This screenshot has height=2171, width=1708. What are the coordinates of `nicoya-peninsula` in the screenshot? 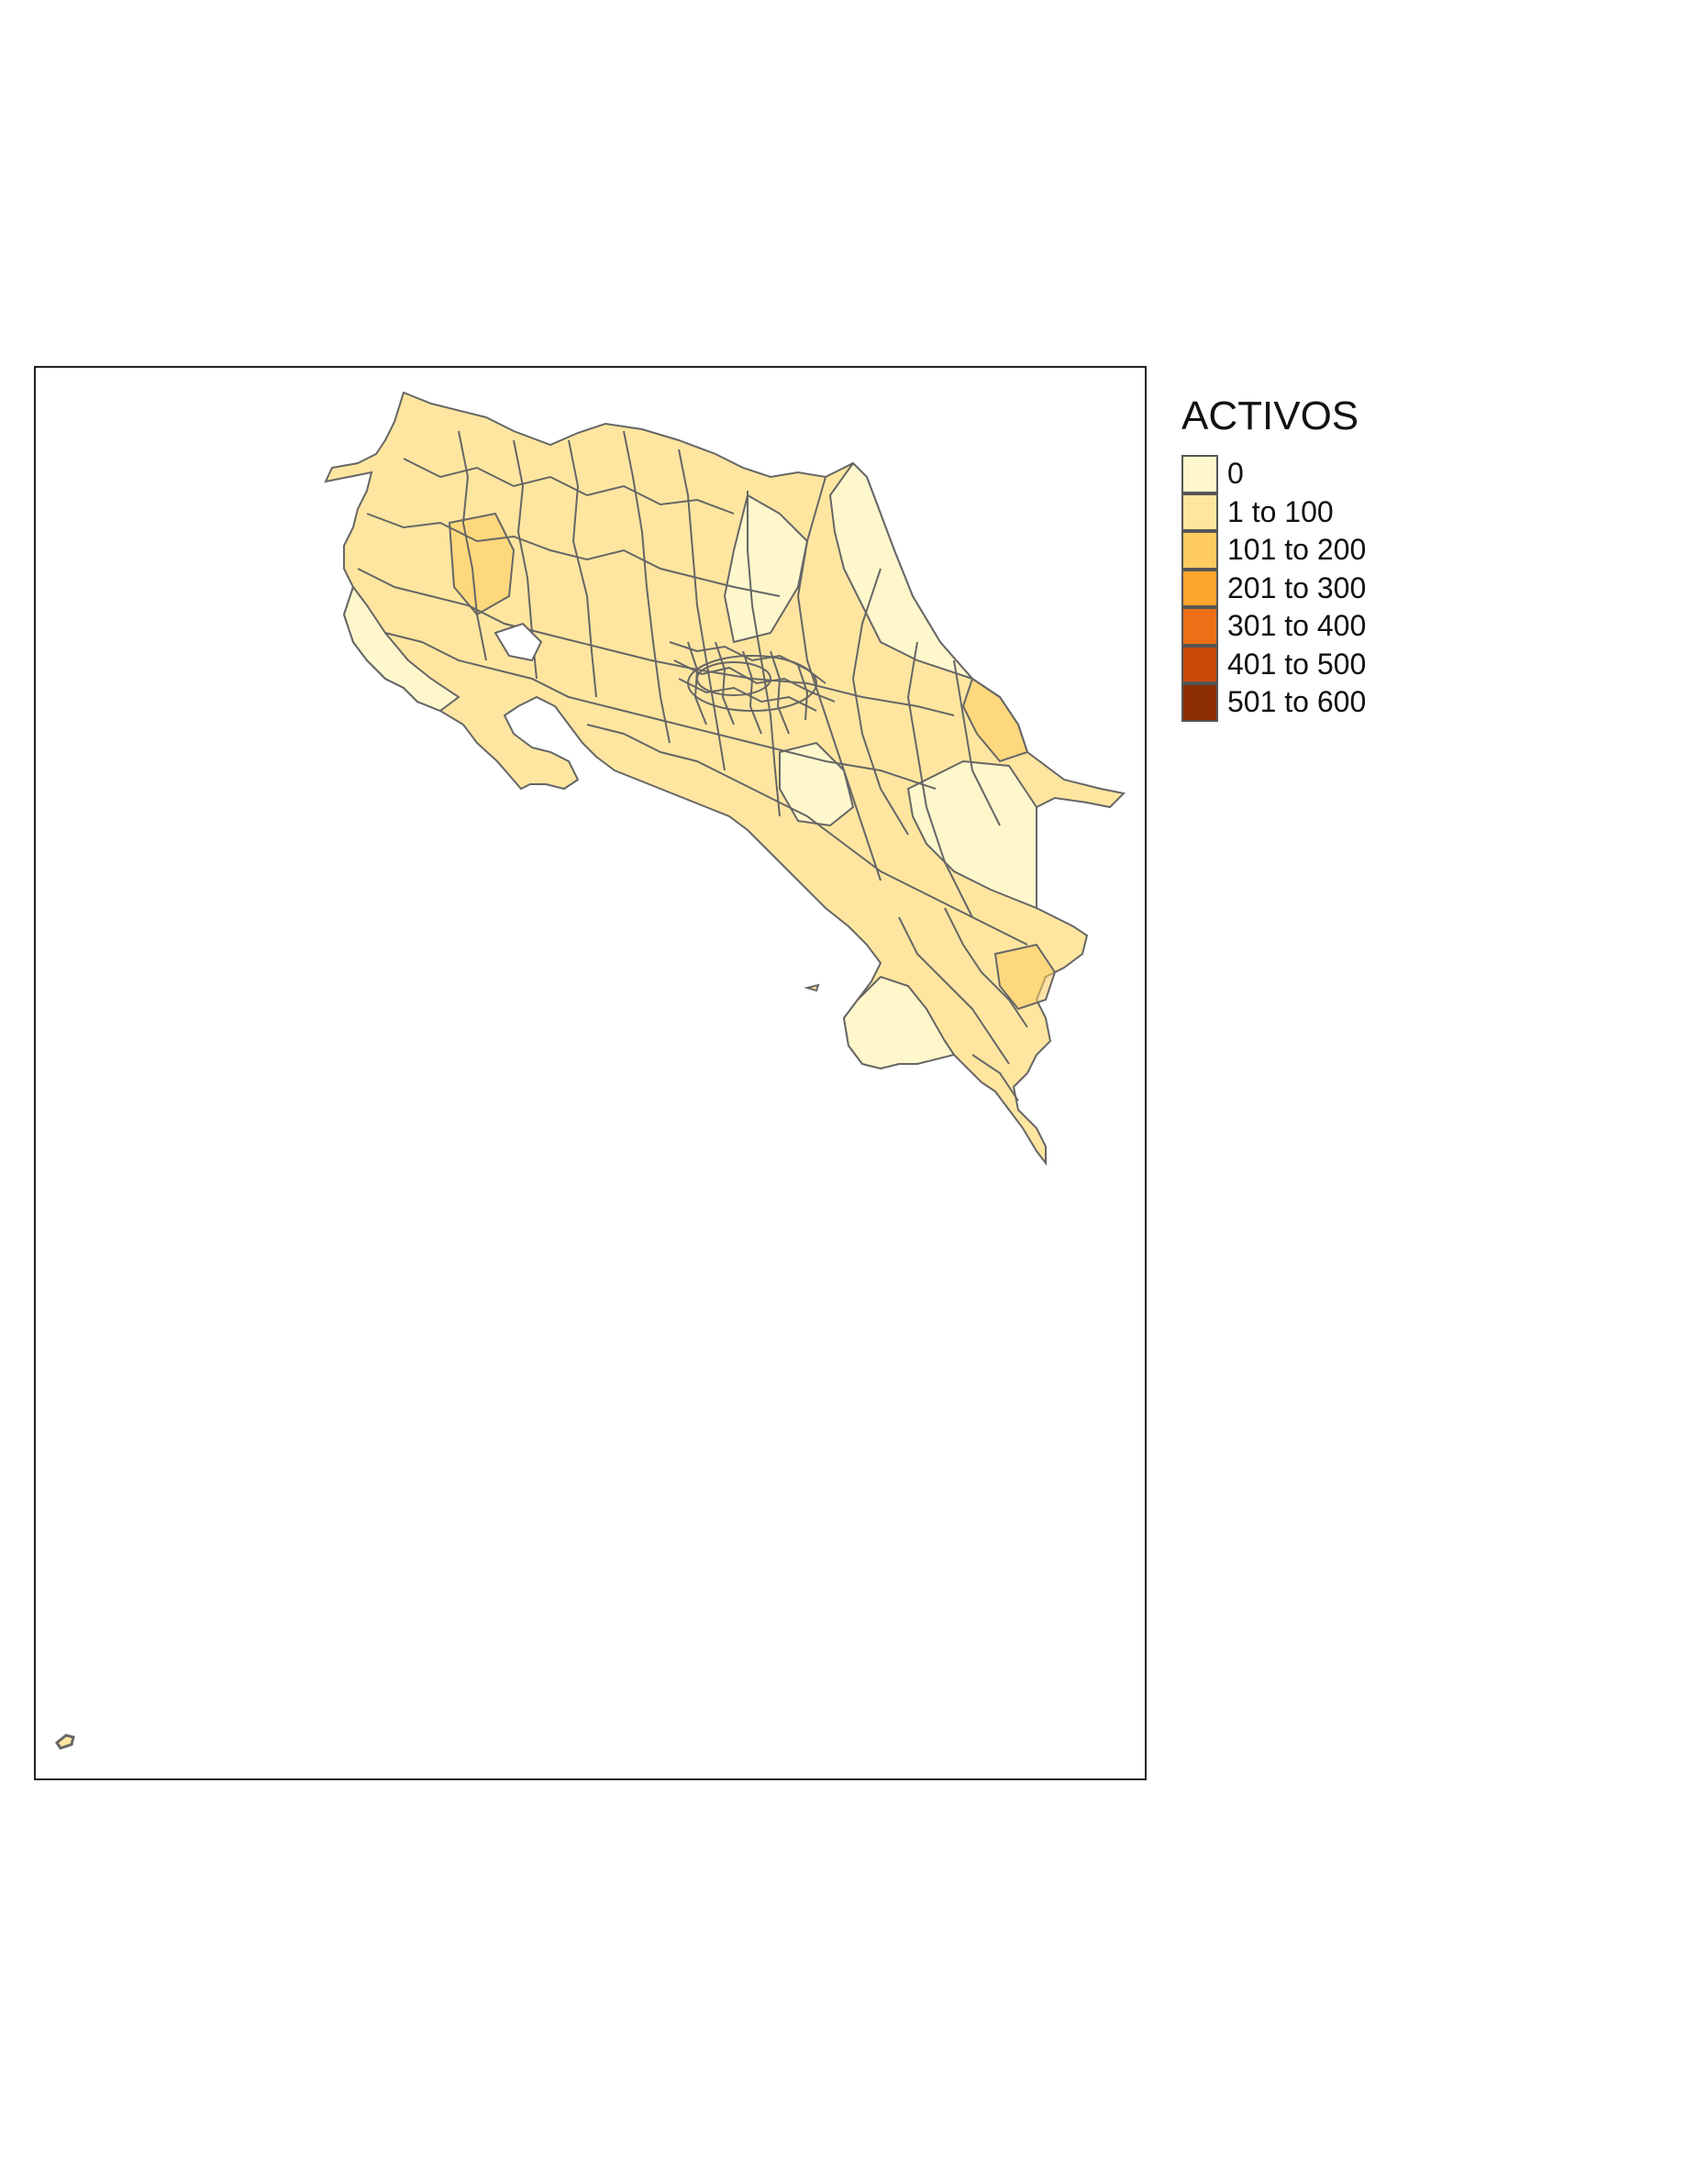 It's located at (401, 648).